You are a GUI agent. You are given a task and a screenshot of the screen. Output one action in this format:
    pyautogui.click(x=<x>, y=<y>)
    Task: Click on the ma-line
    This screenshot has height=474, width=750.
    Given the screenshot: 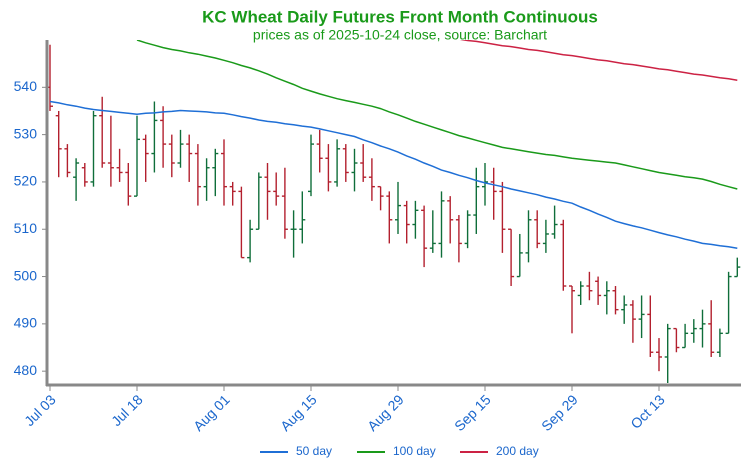 What is the action you would take?
    pyautogui.click(x=598, y=60)
    